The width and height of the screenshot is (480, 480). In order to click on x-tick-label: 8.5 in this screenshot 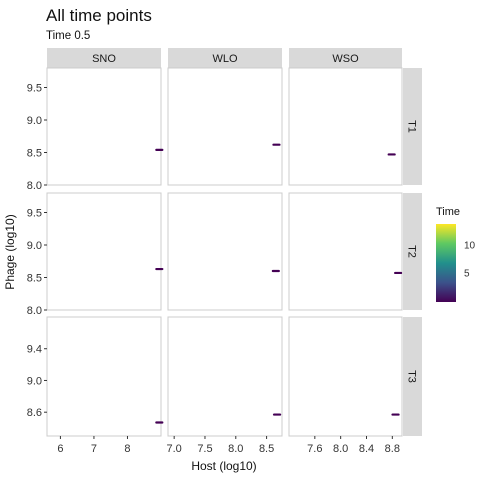, I will do `click(266, 449)`.